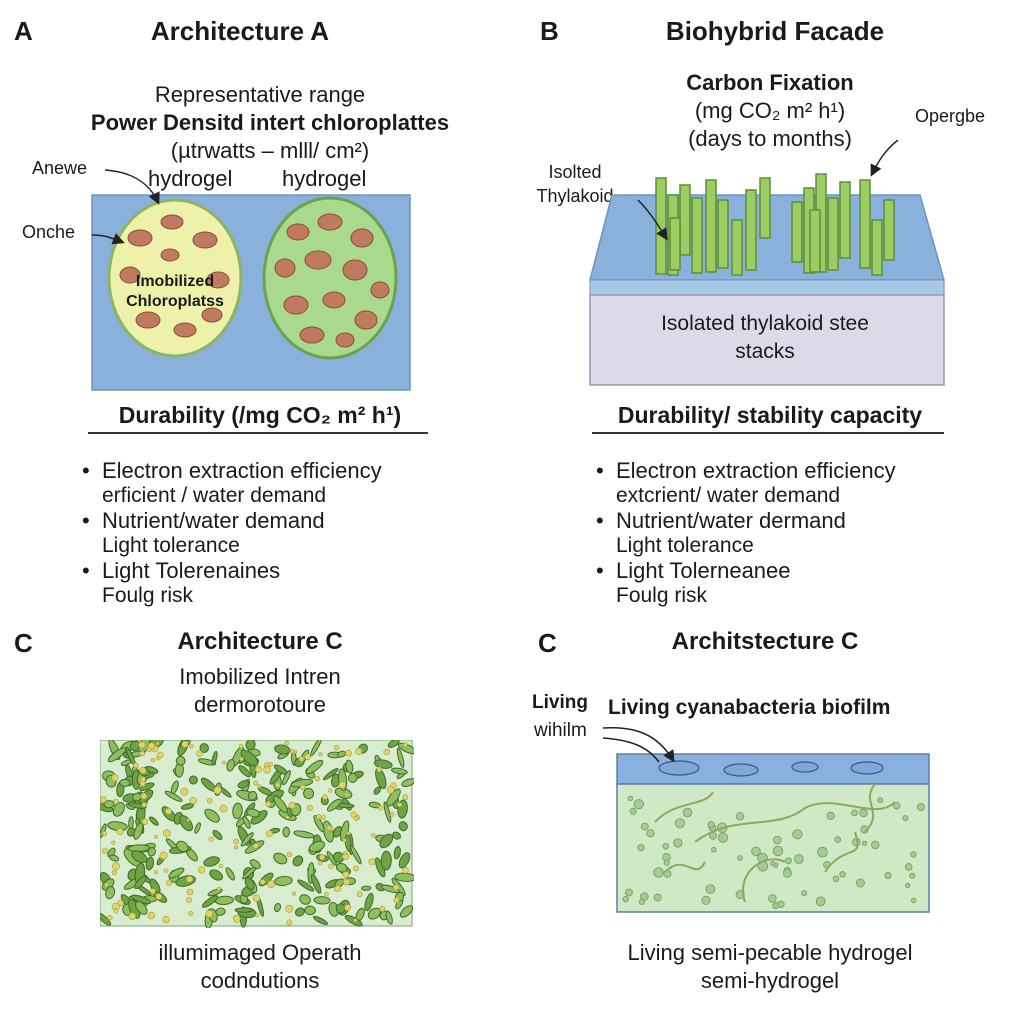 The height and width of the screenshot is (1024, 1024). Describe the element at coordinates (268, 545) in the screenshot. I see `panel-a-bullet-item: Light tolerance` at that location.